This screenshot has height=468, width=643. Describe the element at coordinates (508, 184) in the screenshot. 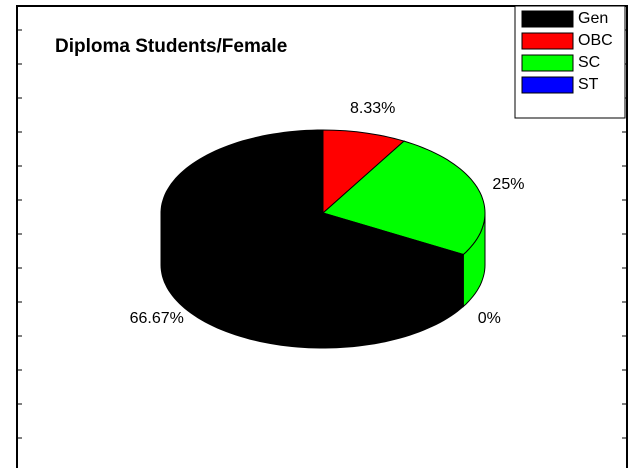

I see `data-label: 25%` at that location.